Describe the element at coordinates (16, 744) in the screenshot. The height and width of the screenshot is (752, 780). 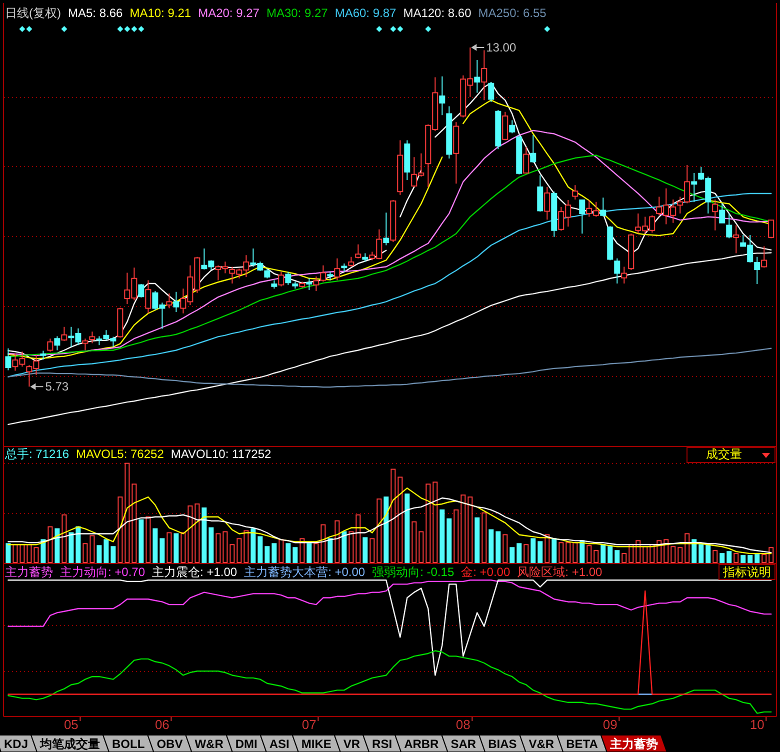
I see `text: KDJ` at that location.